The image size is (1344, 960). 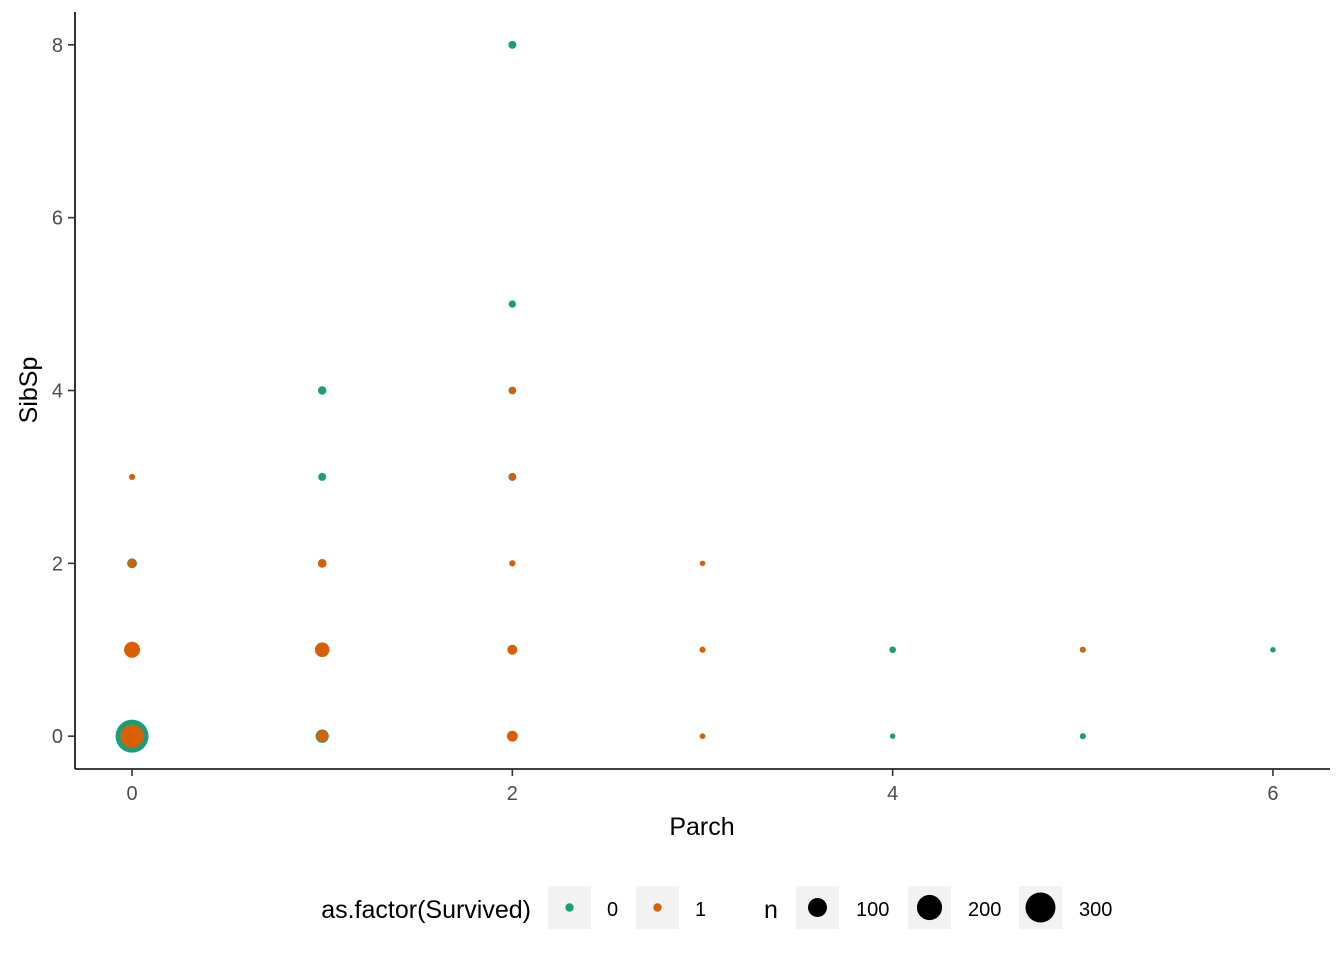 What do you see at coordinates (702, 787) in the screenshot?
I see `x-axis-ticks: 0 2 4 6` at bounding box center [702, 787].